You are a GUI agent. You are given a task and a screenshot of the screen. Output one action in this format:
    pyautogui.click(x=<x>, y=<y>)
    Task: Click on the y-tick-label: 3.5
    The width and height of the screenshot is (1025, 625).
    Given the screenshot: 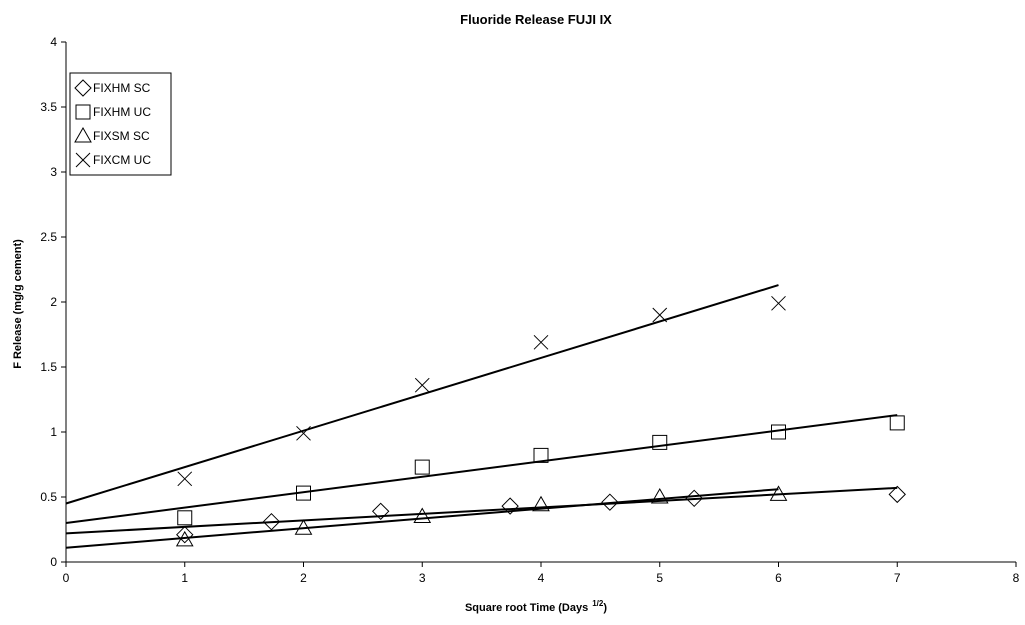 What is the action you would take?
    pyautogui.click(x=48, y=107)
    